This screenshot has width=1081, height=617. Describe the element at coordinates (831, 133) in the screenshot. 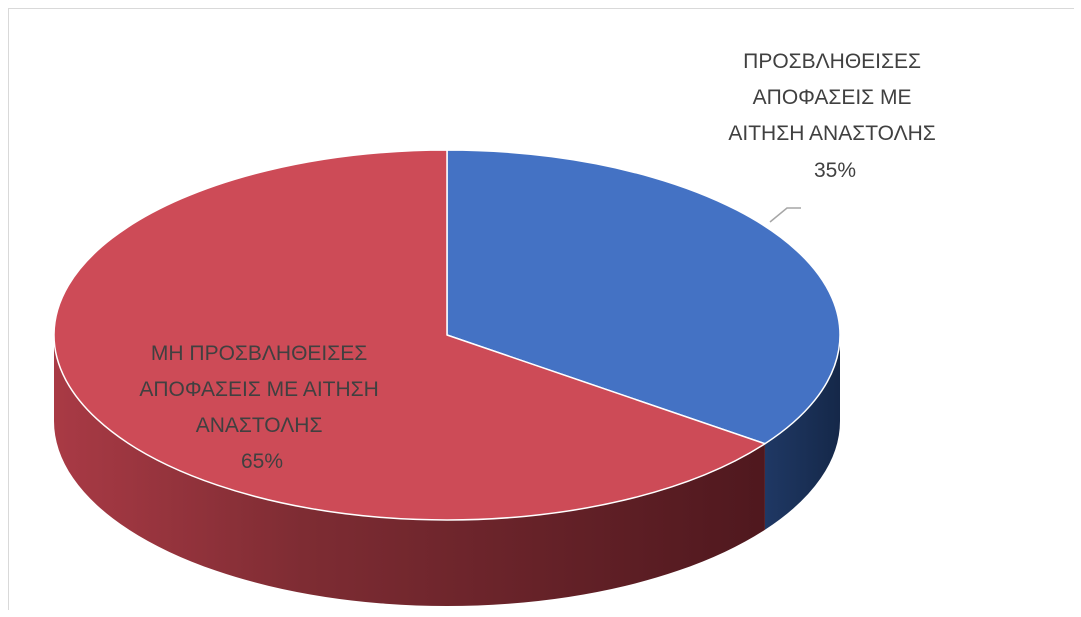

I see `data-label-slice-1-line-3: ΑΙΤΗΣΗ ΑΝΑΣΤΟΛΗΣ` at that location.